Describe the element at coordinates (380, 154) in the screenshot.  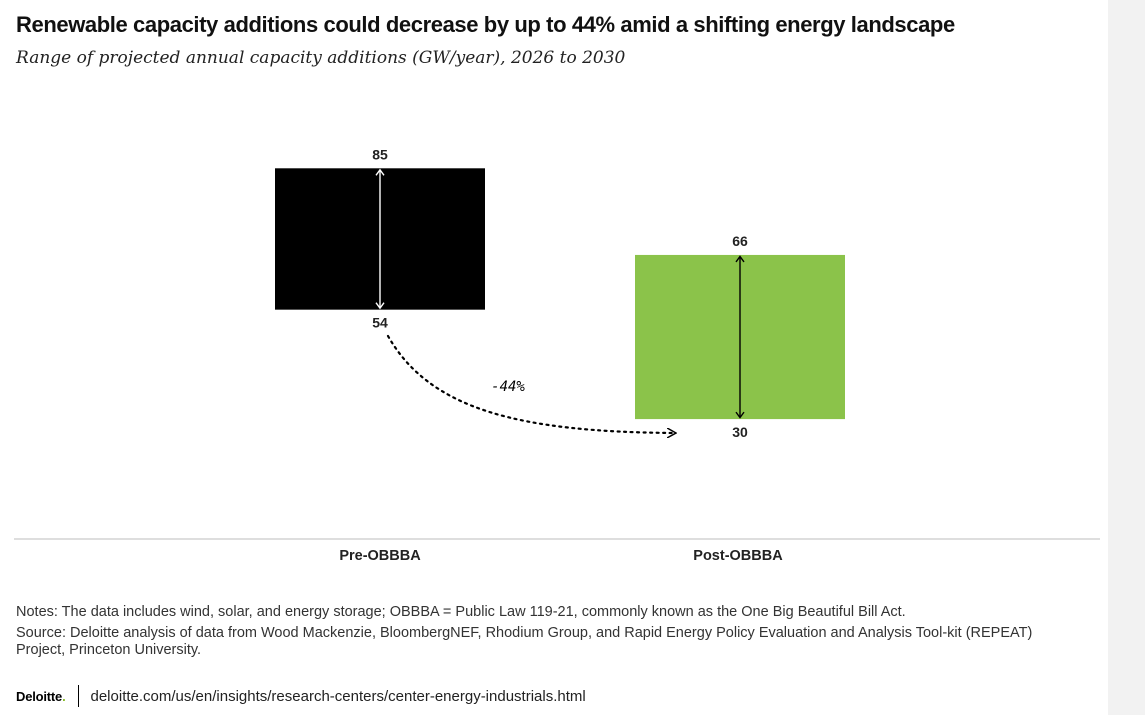
I see `high-label-pre-obbba: 85` at that location.